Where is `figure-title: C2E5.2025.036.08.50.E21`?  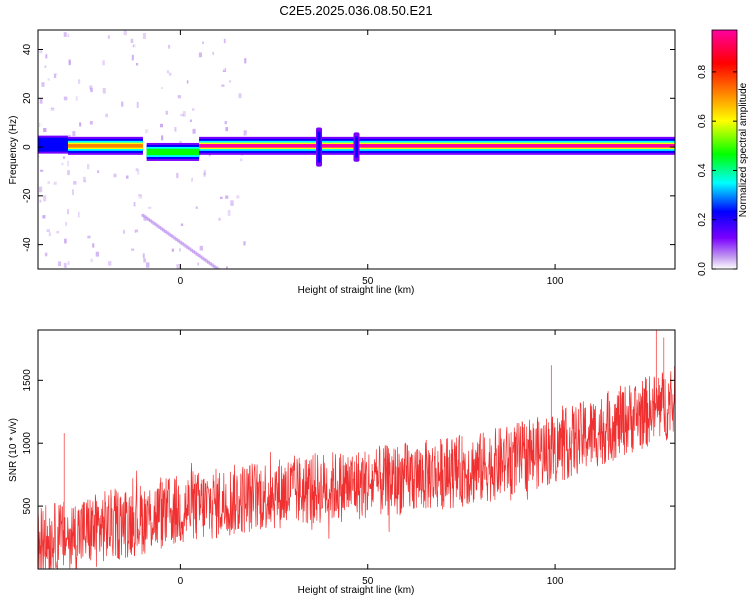
figure-title: C2E5.2025.036.08.50.E21 is located at coordinates (355, 10).